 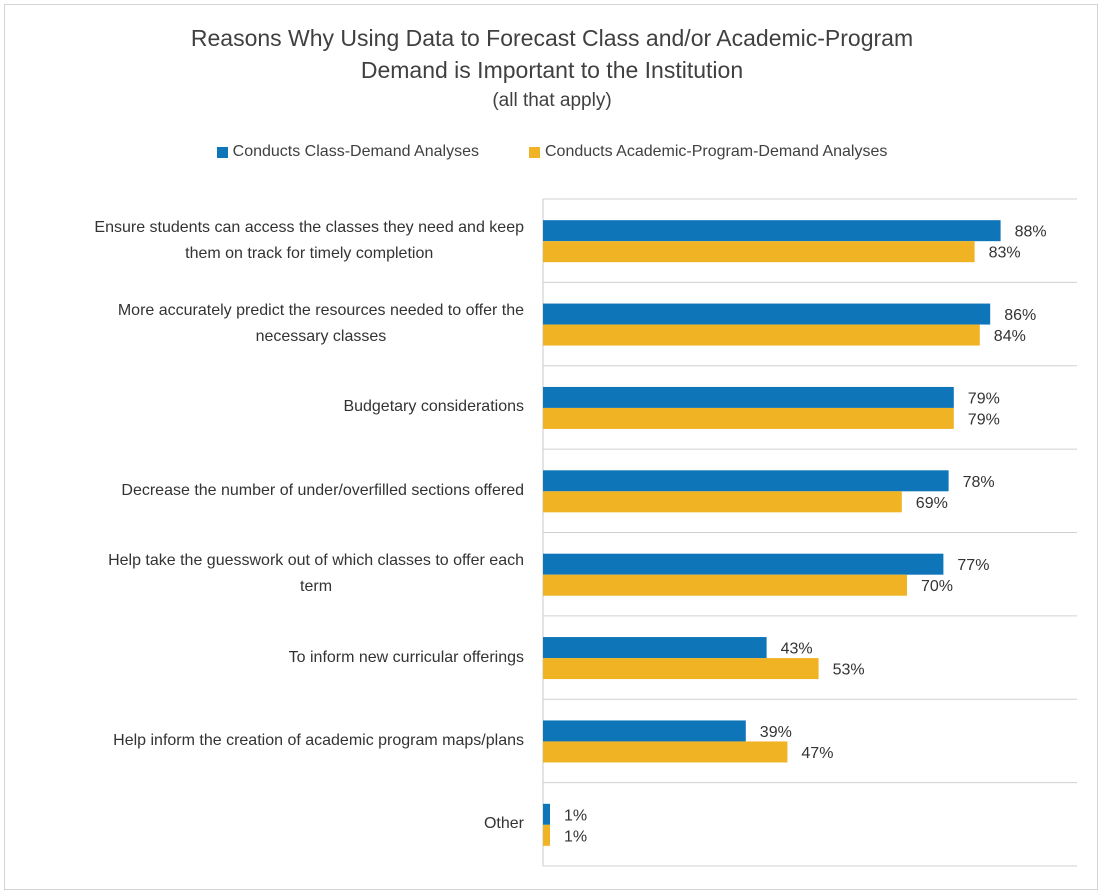 What do you see at coordinates (817, 753) in the screenshot?
I see `data-label: 47%` at bounding box center [817, 753].